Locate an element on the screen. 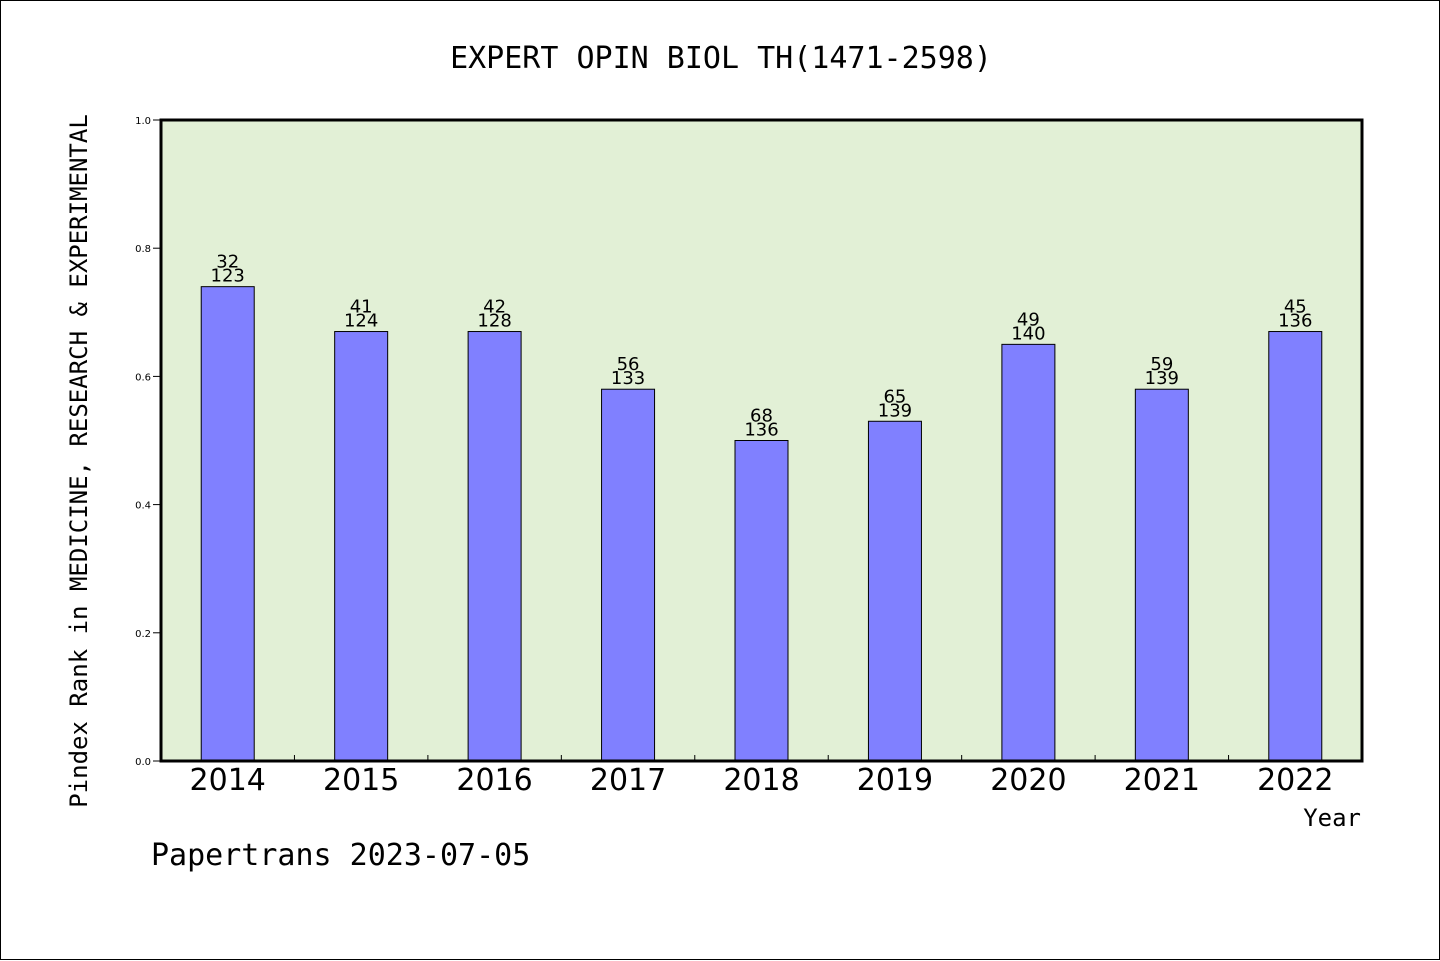 The width and height of the screenshot is (1440, 961). rank-label-2019: 65 is located at coordinates (894, 396).